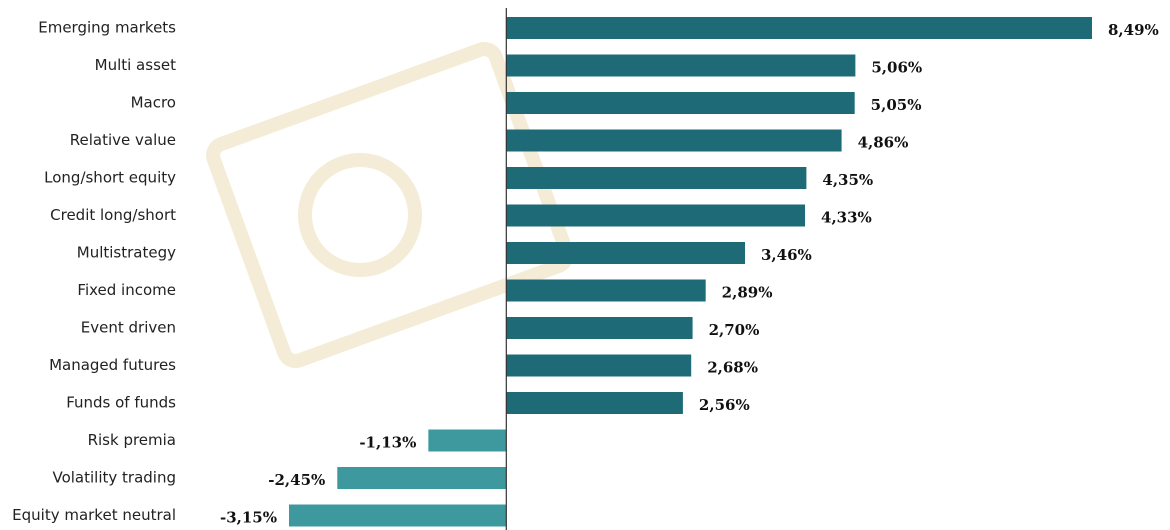 The height and width of the screenshot is (530, 1170). I want to click on category-label: Multi asset, so click(135, 65).